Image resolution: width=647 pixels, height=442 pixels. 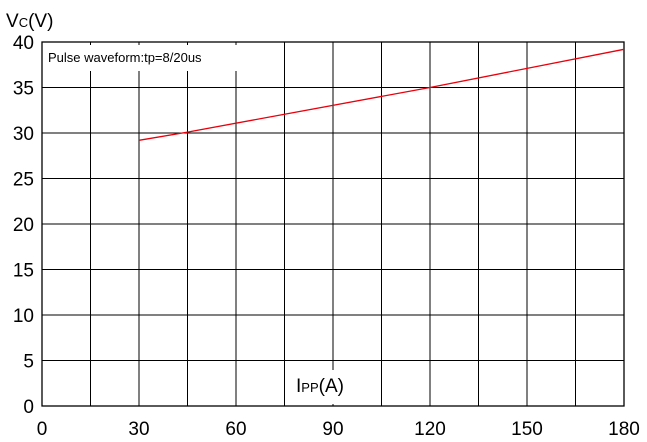 What do you see at coordinates (527, 429) in the screenshot?
I see `x-tick-label: 150` at bounding box center [527, 429].